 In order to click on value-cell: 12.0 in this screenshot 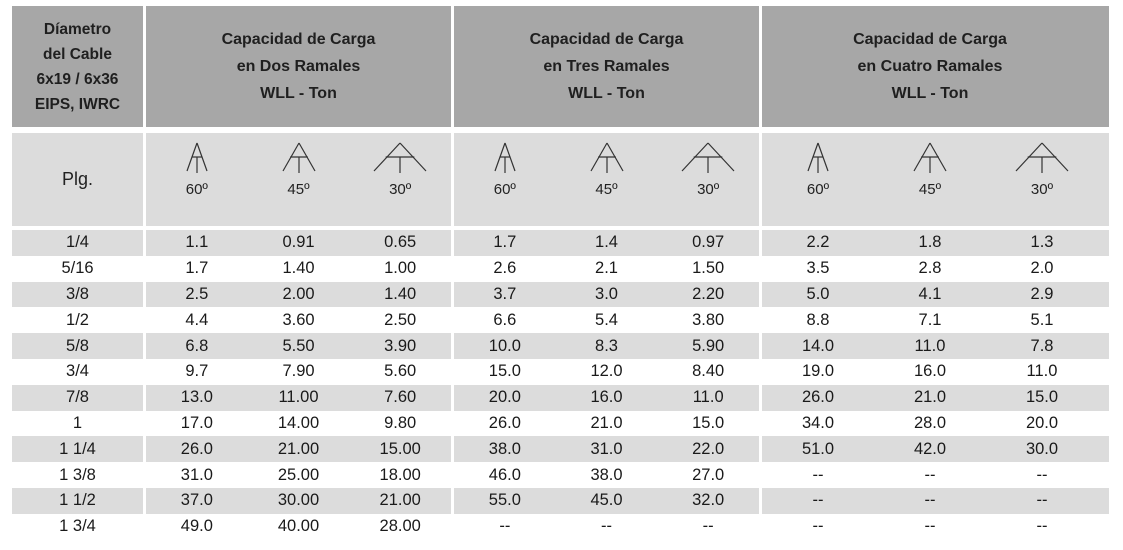, I will do `click(606, 371)`.